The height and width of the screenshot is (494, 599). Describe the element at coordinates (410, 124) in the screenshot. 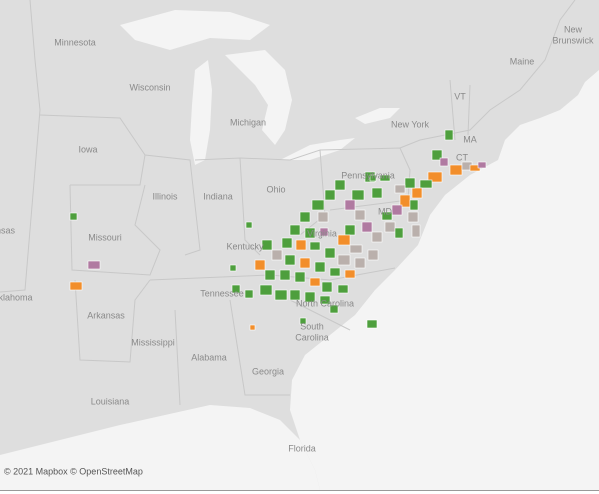

I see `state-label: New York` at that location.